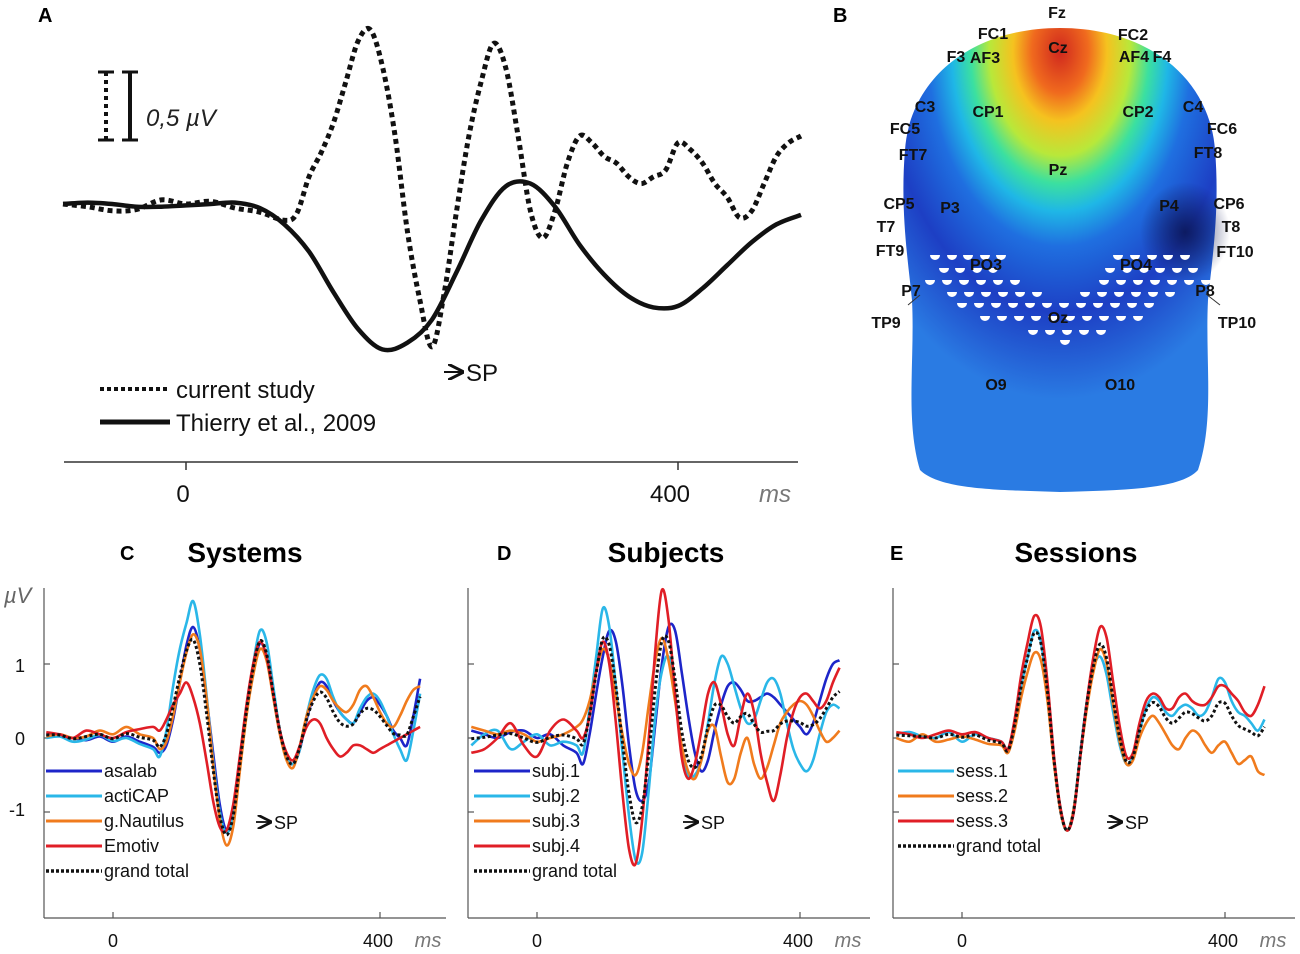 The image size is (1300, 954). What do you see at coordinates (1208, 153) in the screenshot?
I see `electrode-ft8: FT8` at bounding box center [1208, 153].